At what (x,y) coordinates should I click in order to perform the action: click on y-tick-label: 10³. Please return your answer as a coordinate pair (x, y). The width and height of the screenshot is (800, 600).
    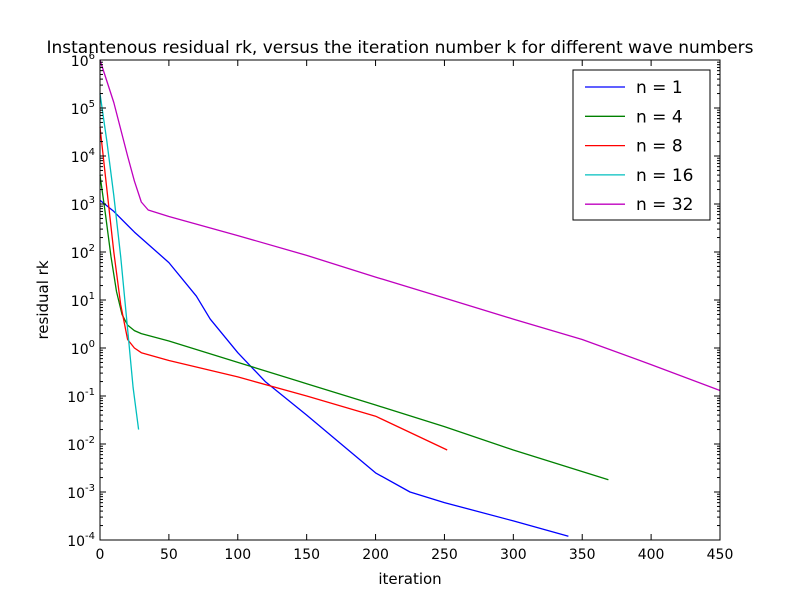
    Looking at the image, I should click on (83, 204).